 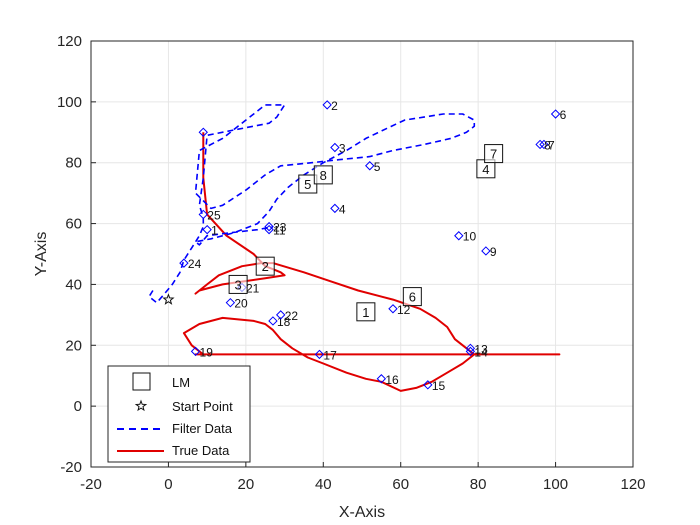 What do you see at coordinates (253, 288) in the screenshot?
I see `waypoint-label: 21` at bounding box center [253, 288].